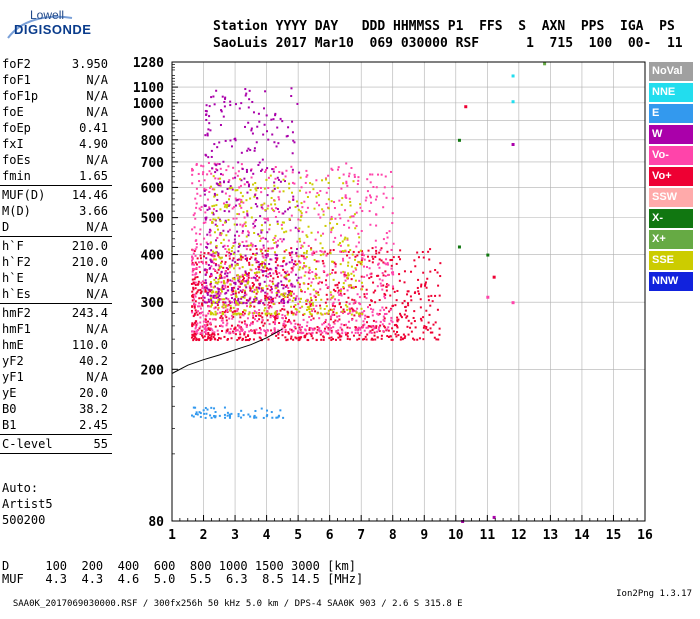  I want to click on param-row: h`E N/A, so click(56, 278).